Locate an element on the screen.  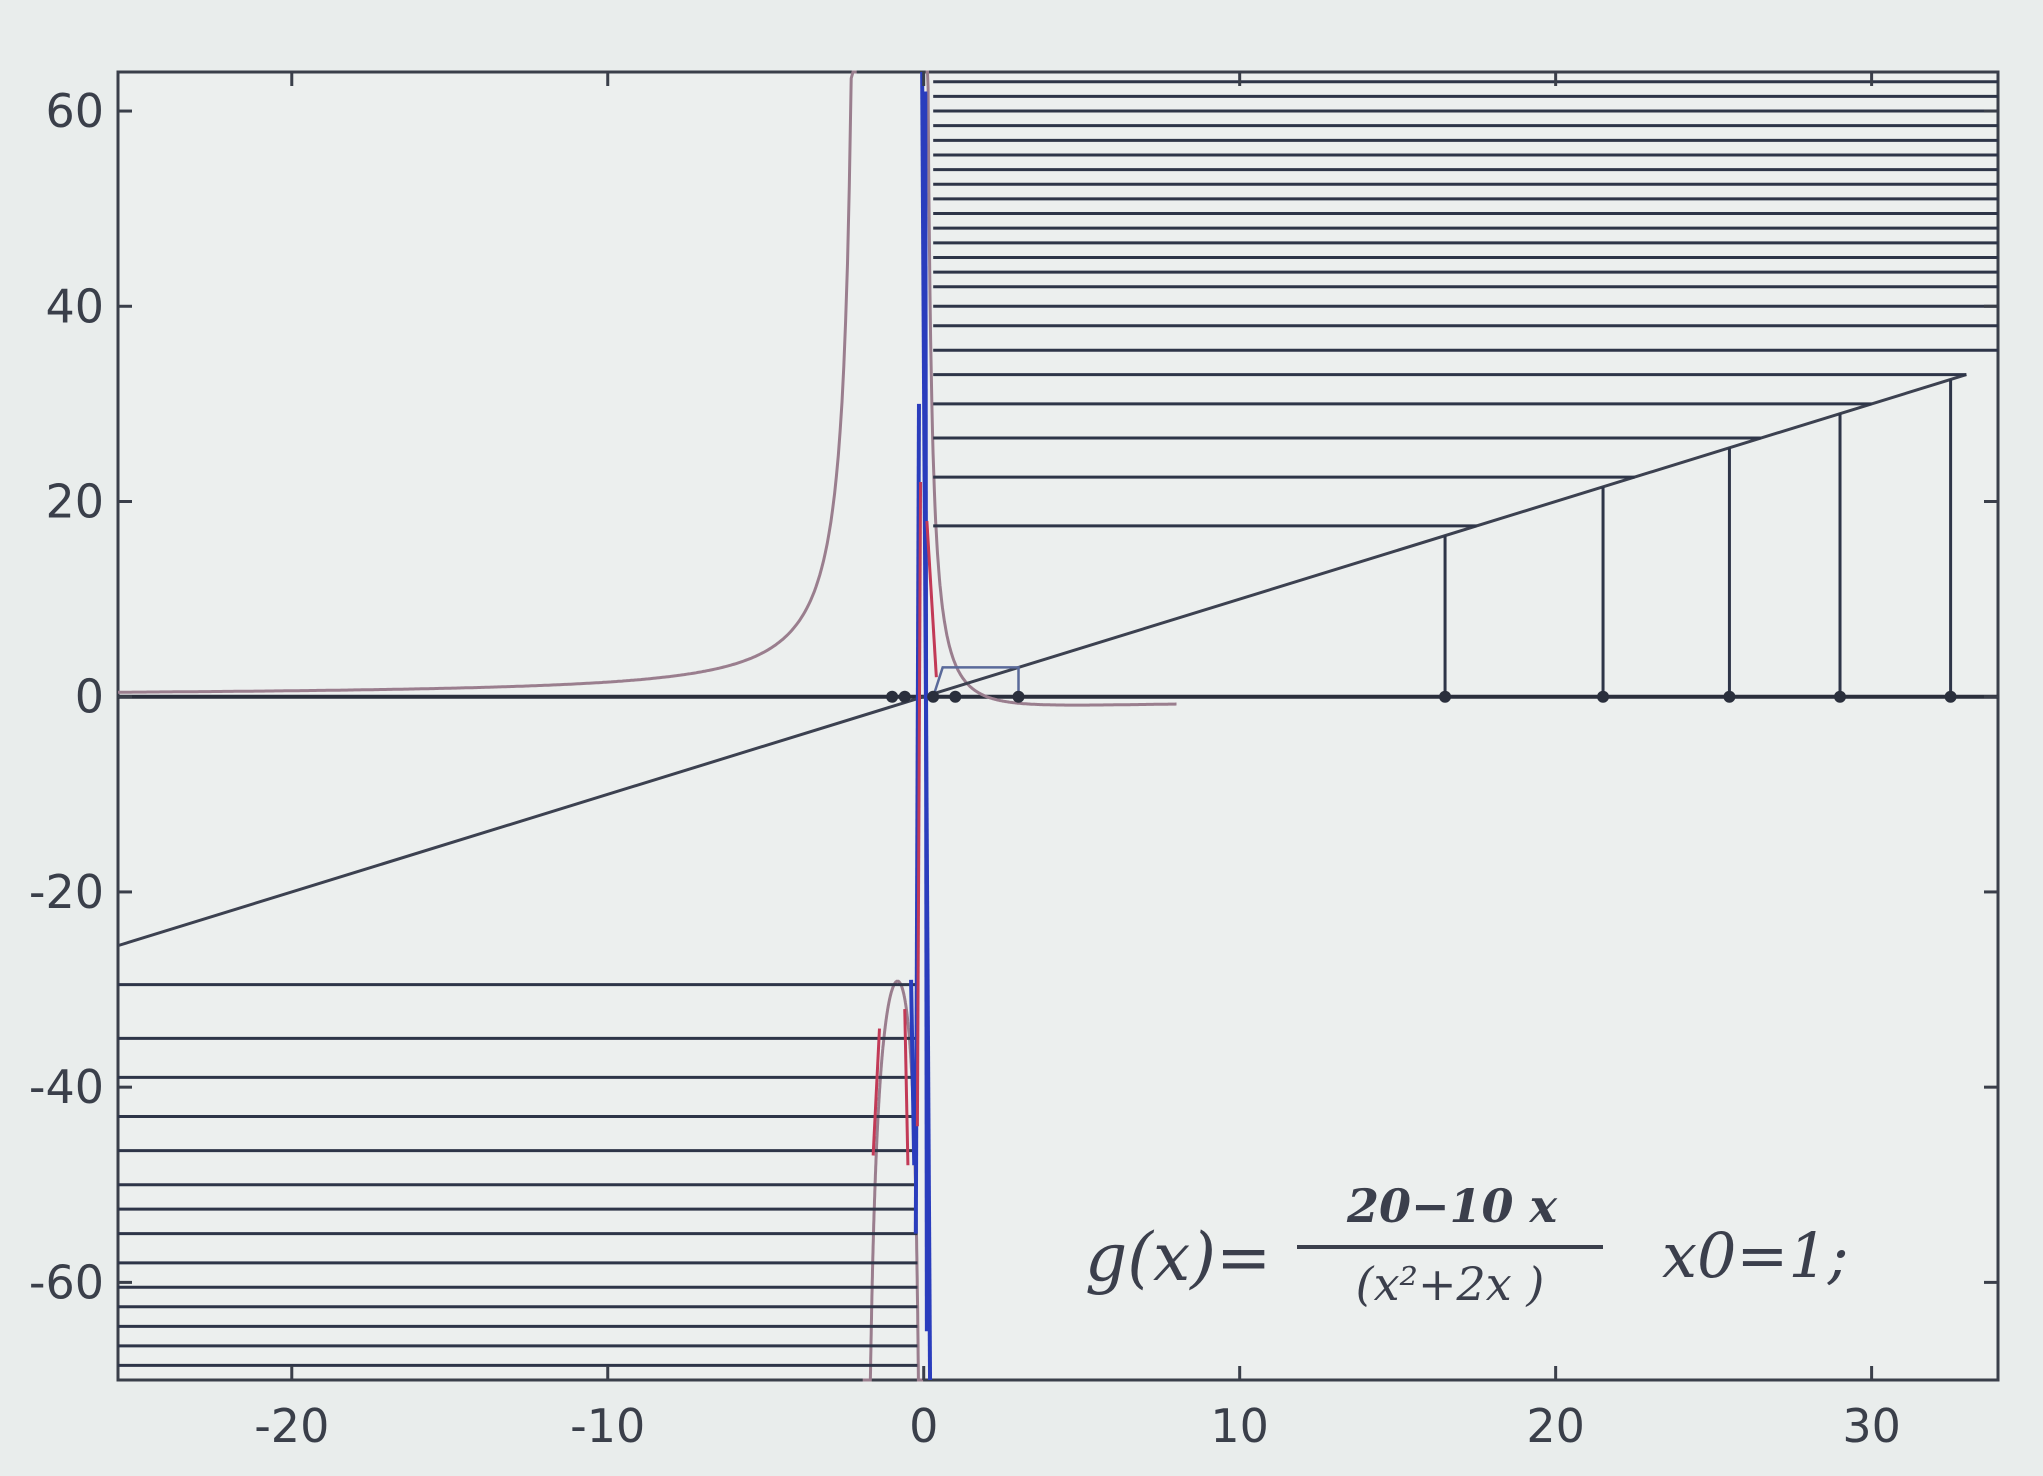
y-tick-label-2: 20 is located at coordinates (74, 501).